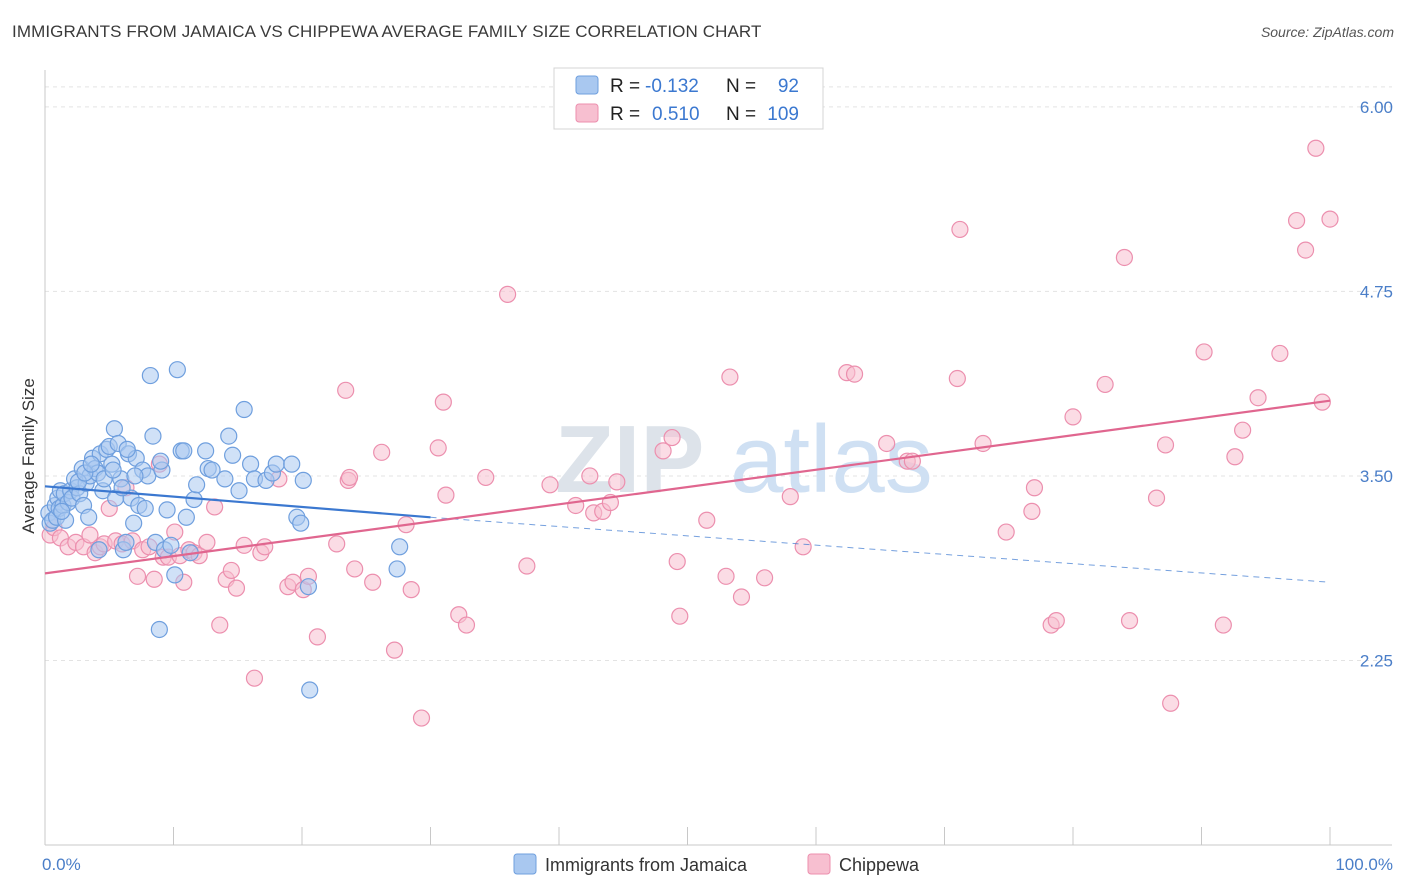 This screenshot has width=1406, height=892. What do you see at coordinates (224, 530) in the screenshot?
I see `series-jamaica-points` at bounding box center [224, 530].